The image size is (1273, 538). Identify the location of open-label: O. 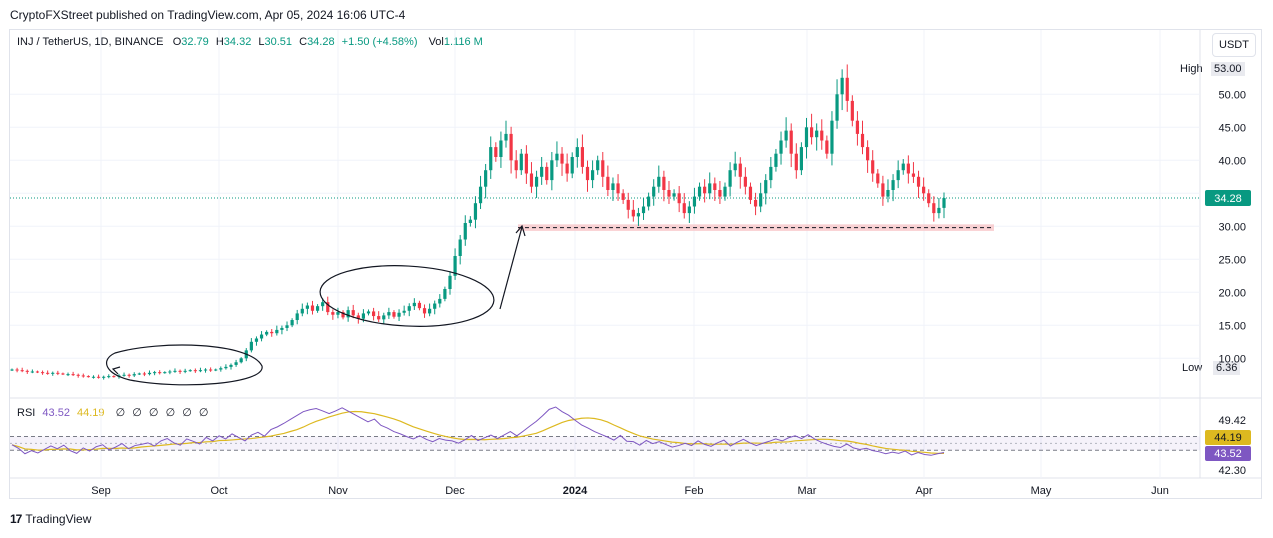
(177, 42).